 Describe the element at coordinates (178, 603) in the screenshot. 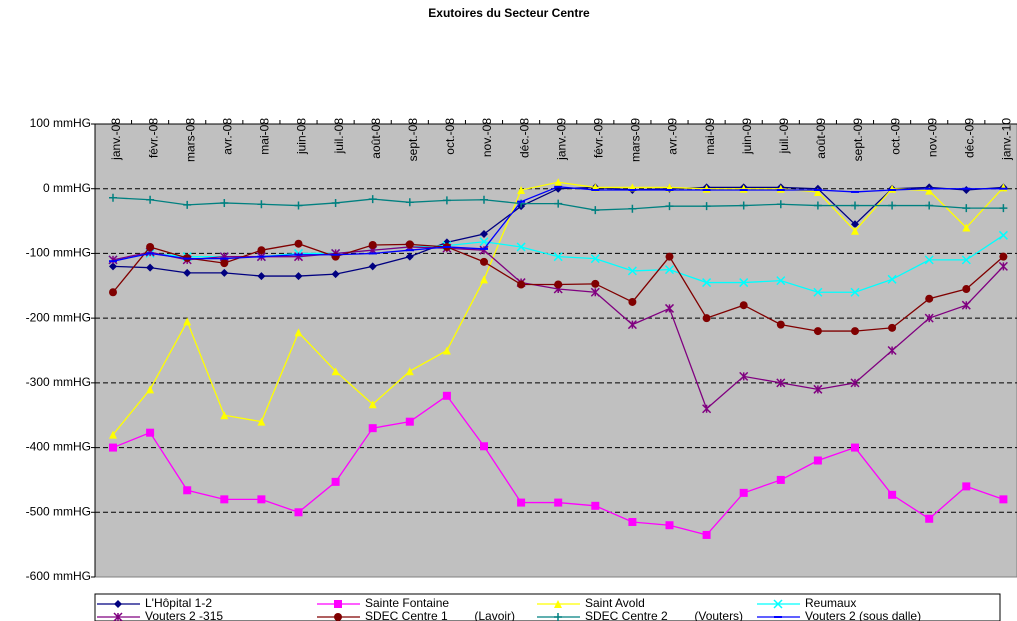

I see `legend-label: L'Hôpital 1-2` at that location.